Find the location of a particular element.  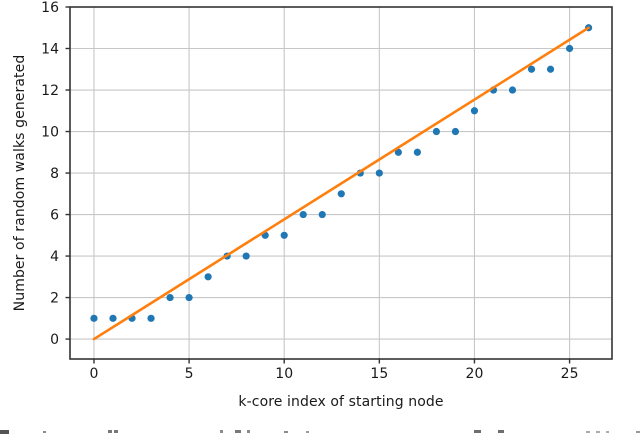

x-tick-label: 5 is located at coordinates (189, 374).